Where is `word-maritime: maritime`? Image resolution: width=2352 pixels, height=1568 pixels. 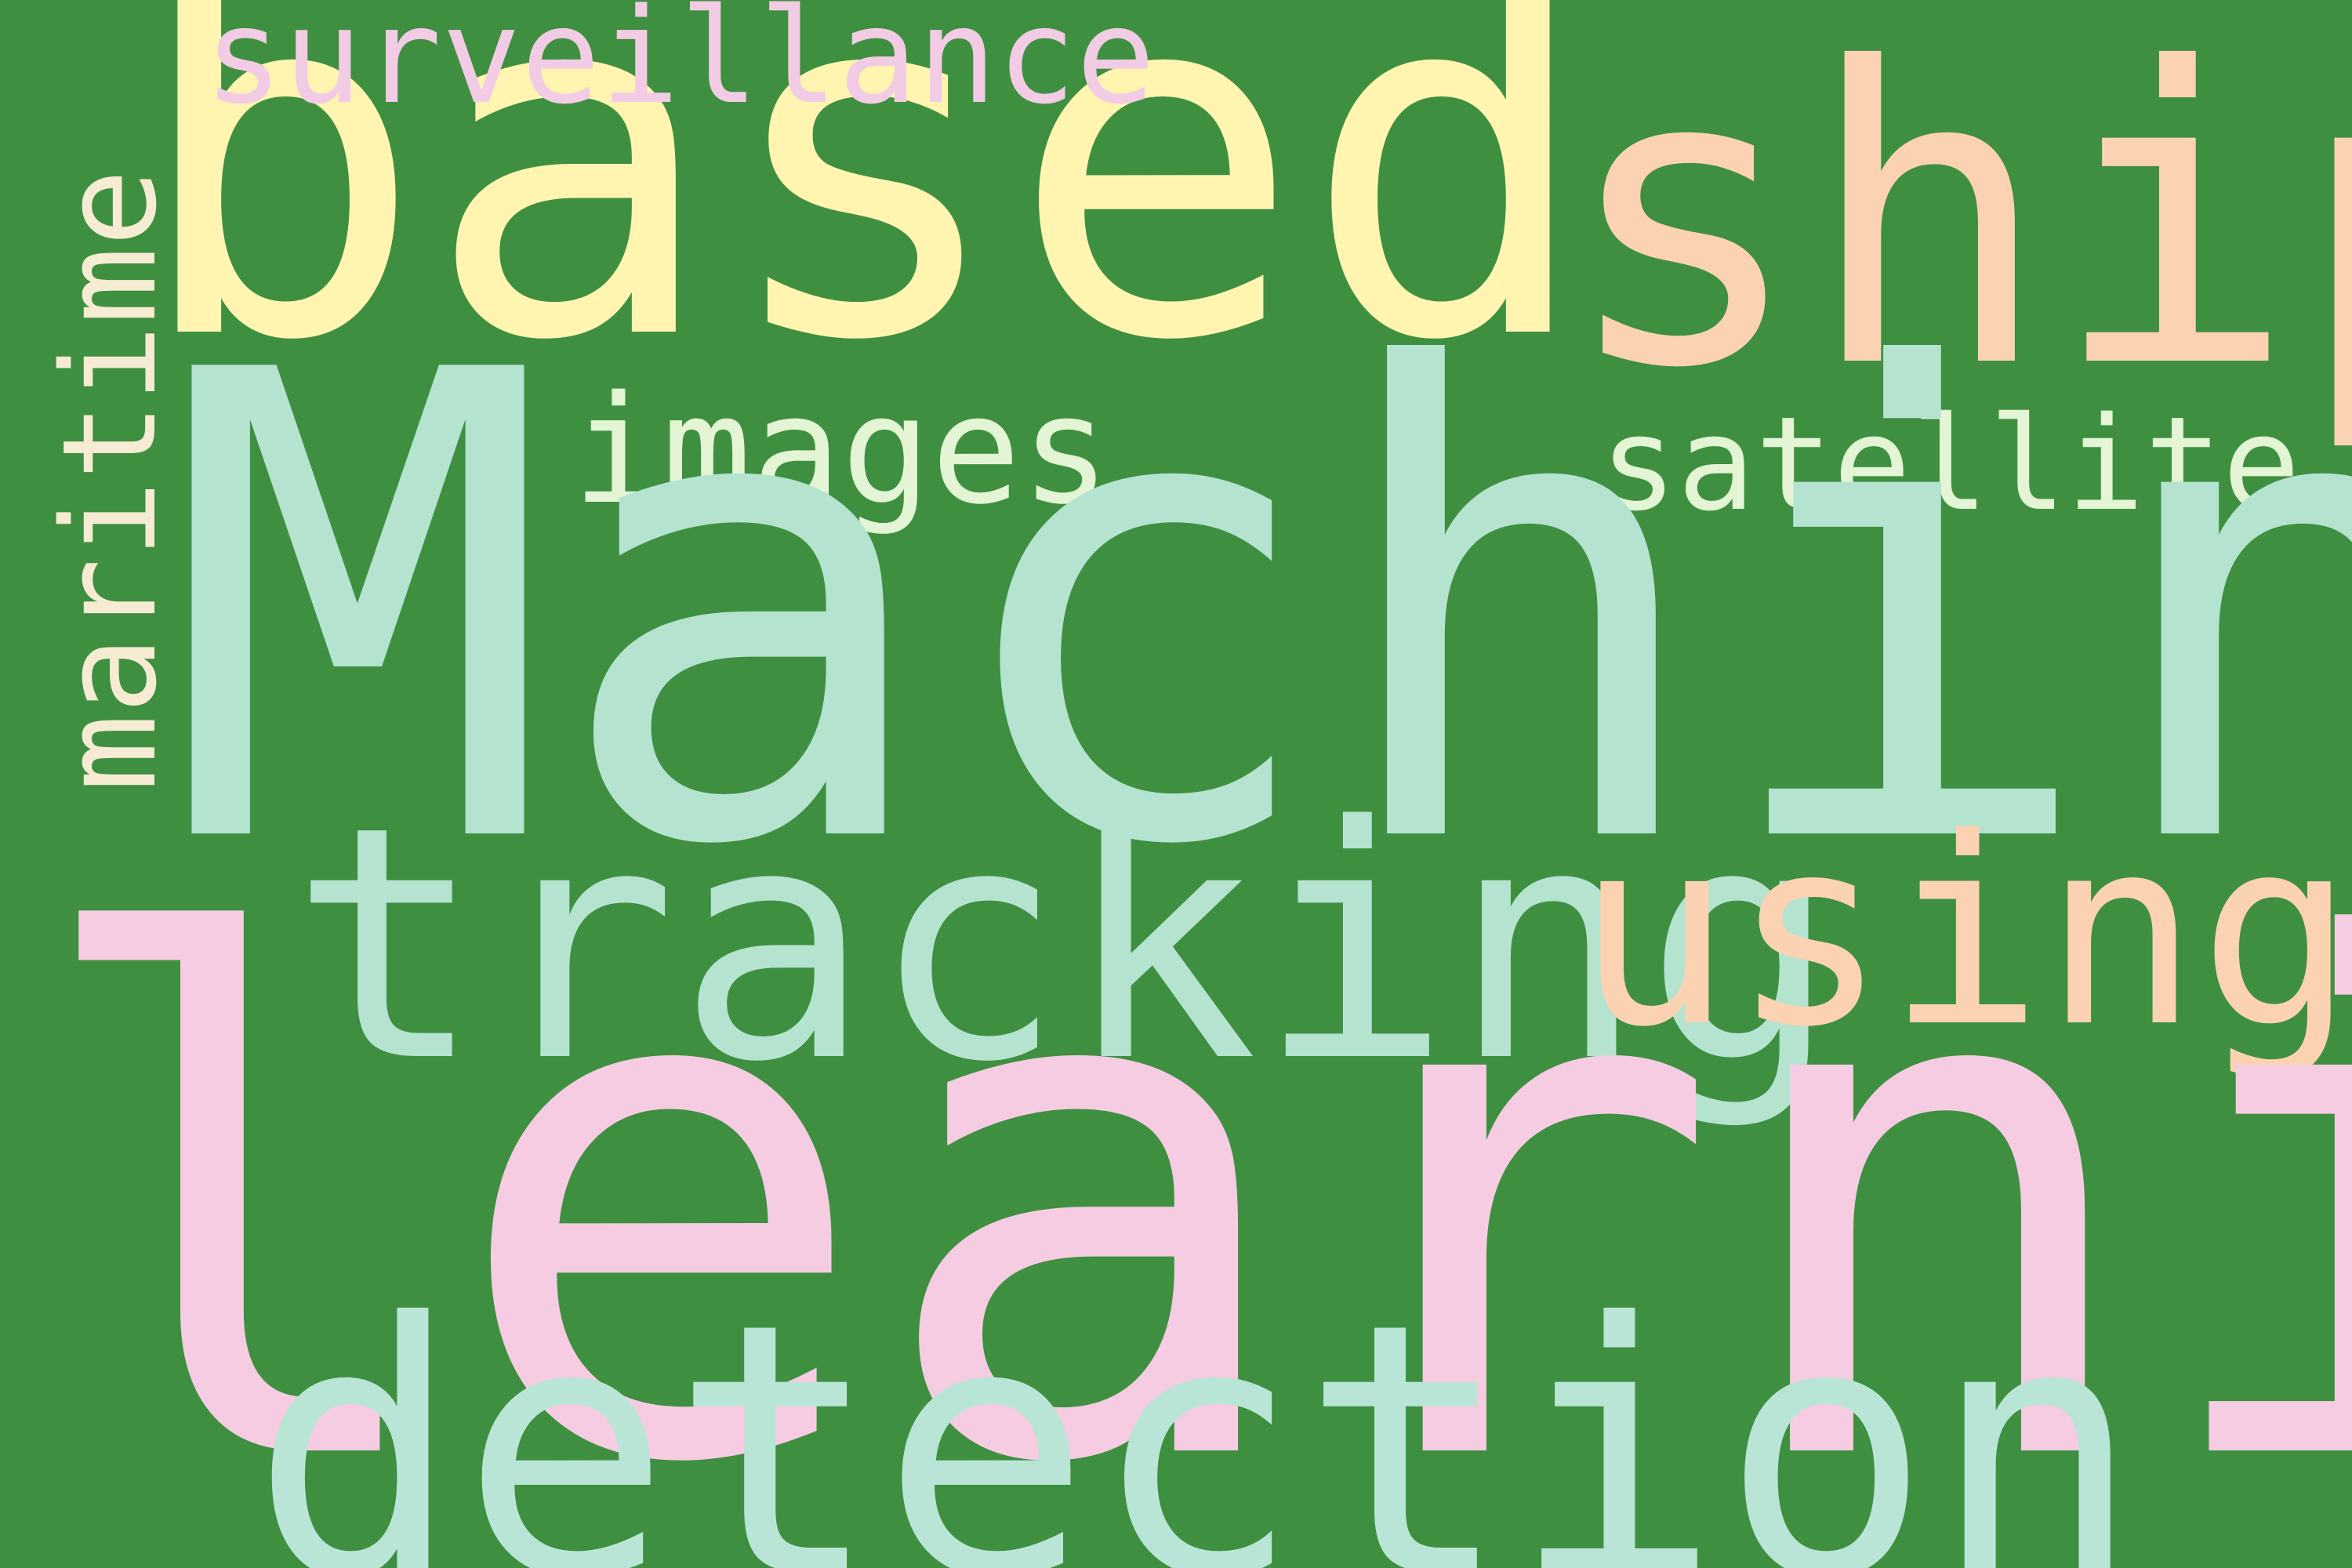
word-maritime: maritime is located at coordinates (109, 480).